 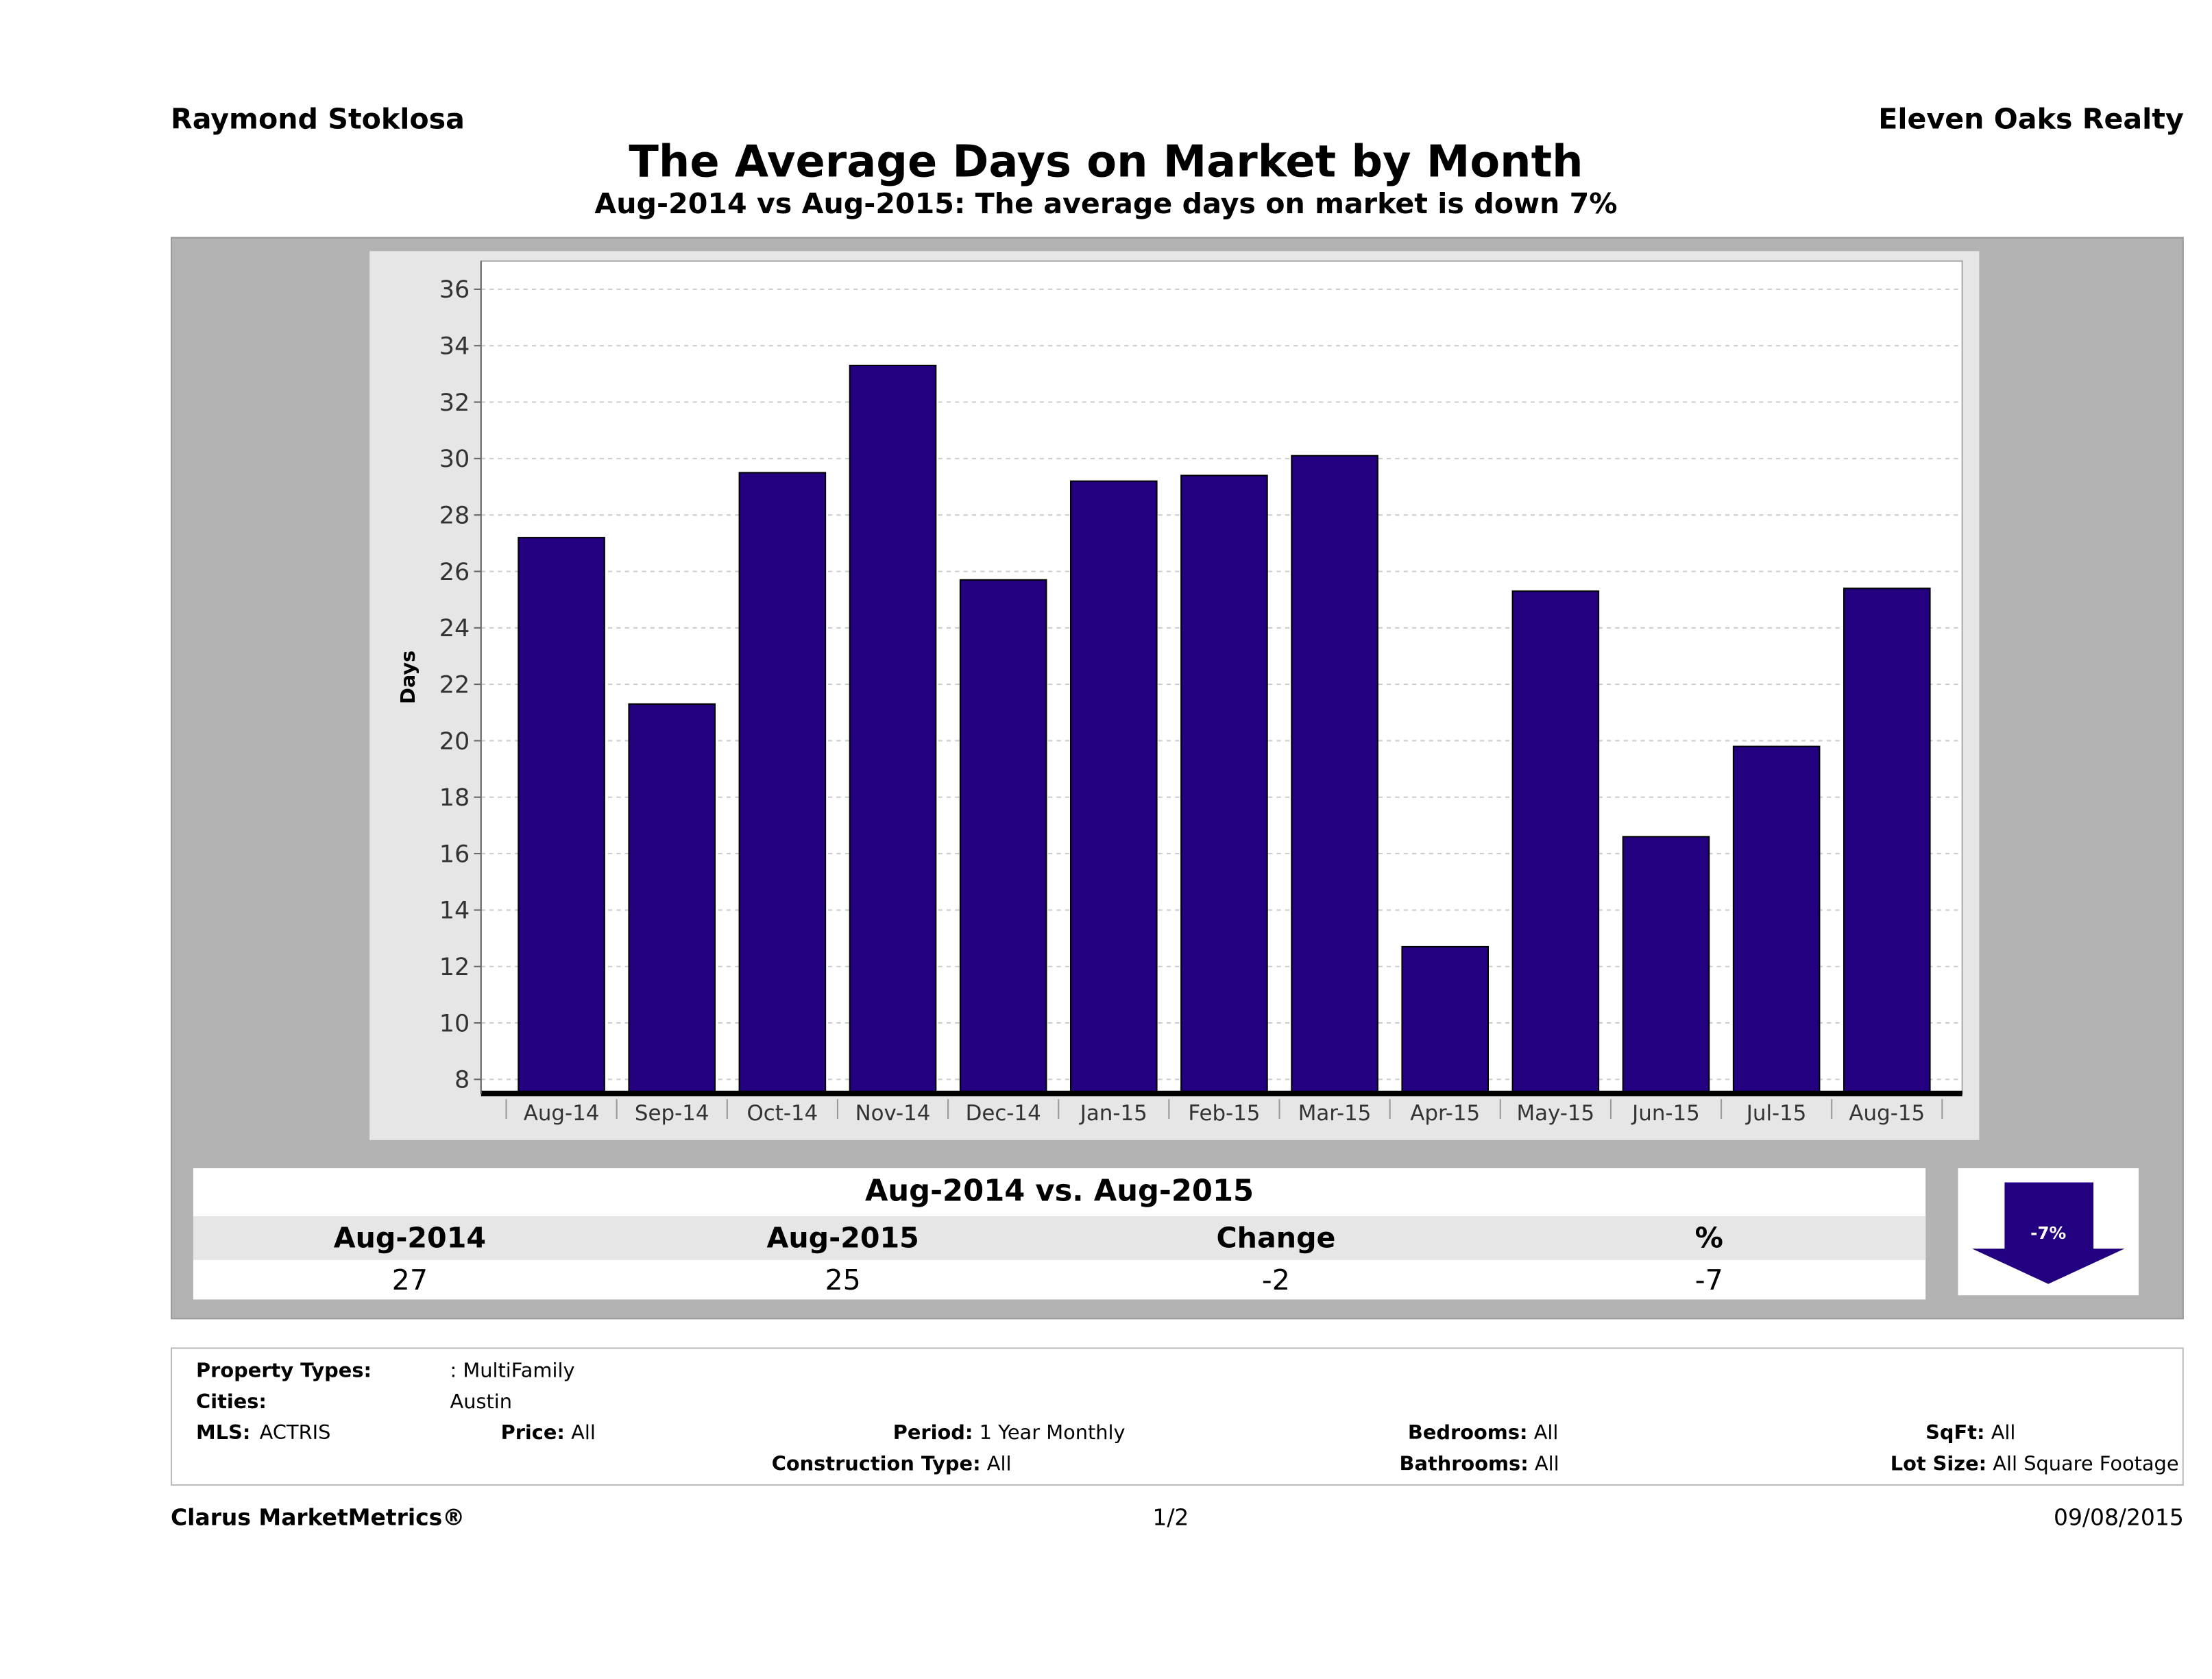 I want to click on y-tick-label: 12, so click(x=455, y=967).